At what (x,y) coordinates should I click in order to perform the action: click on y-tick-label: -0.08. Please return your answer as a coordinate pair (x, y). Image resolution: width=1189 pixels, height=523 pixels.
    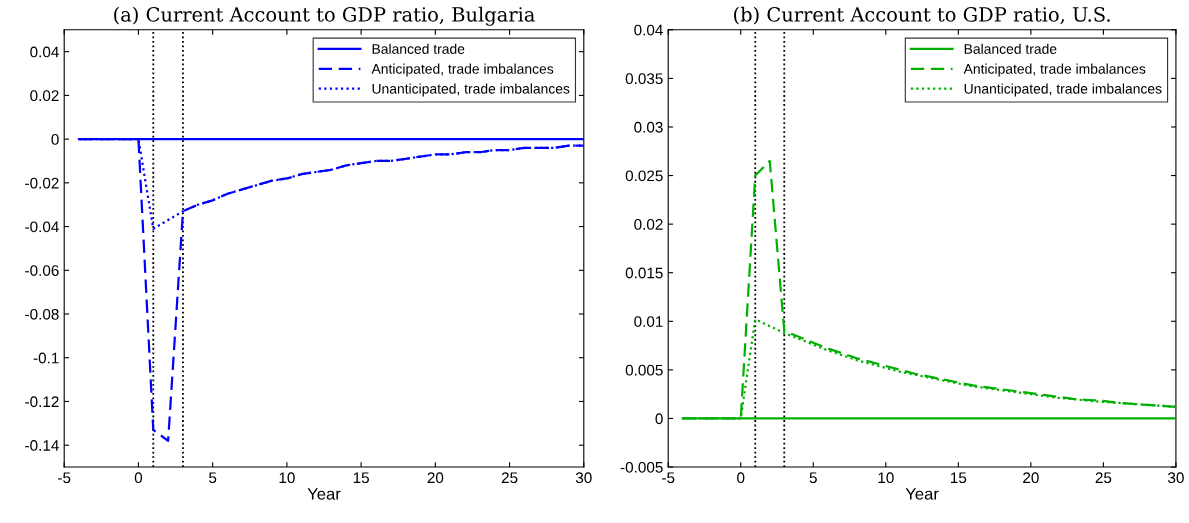
    Looking at the image, I should click on (42, 314).